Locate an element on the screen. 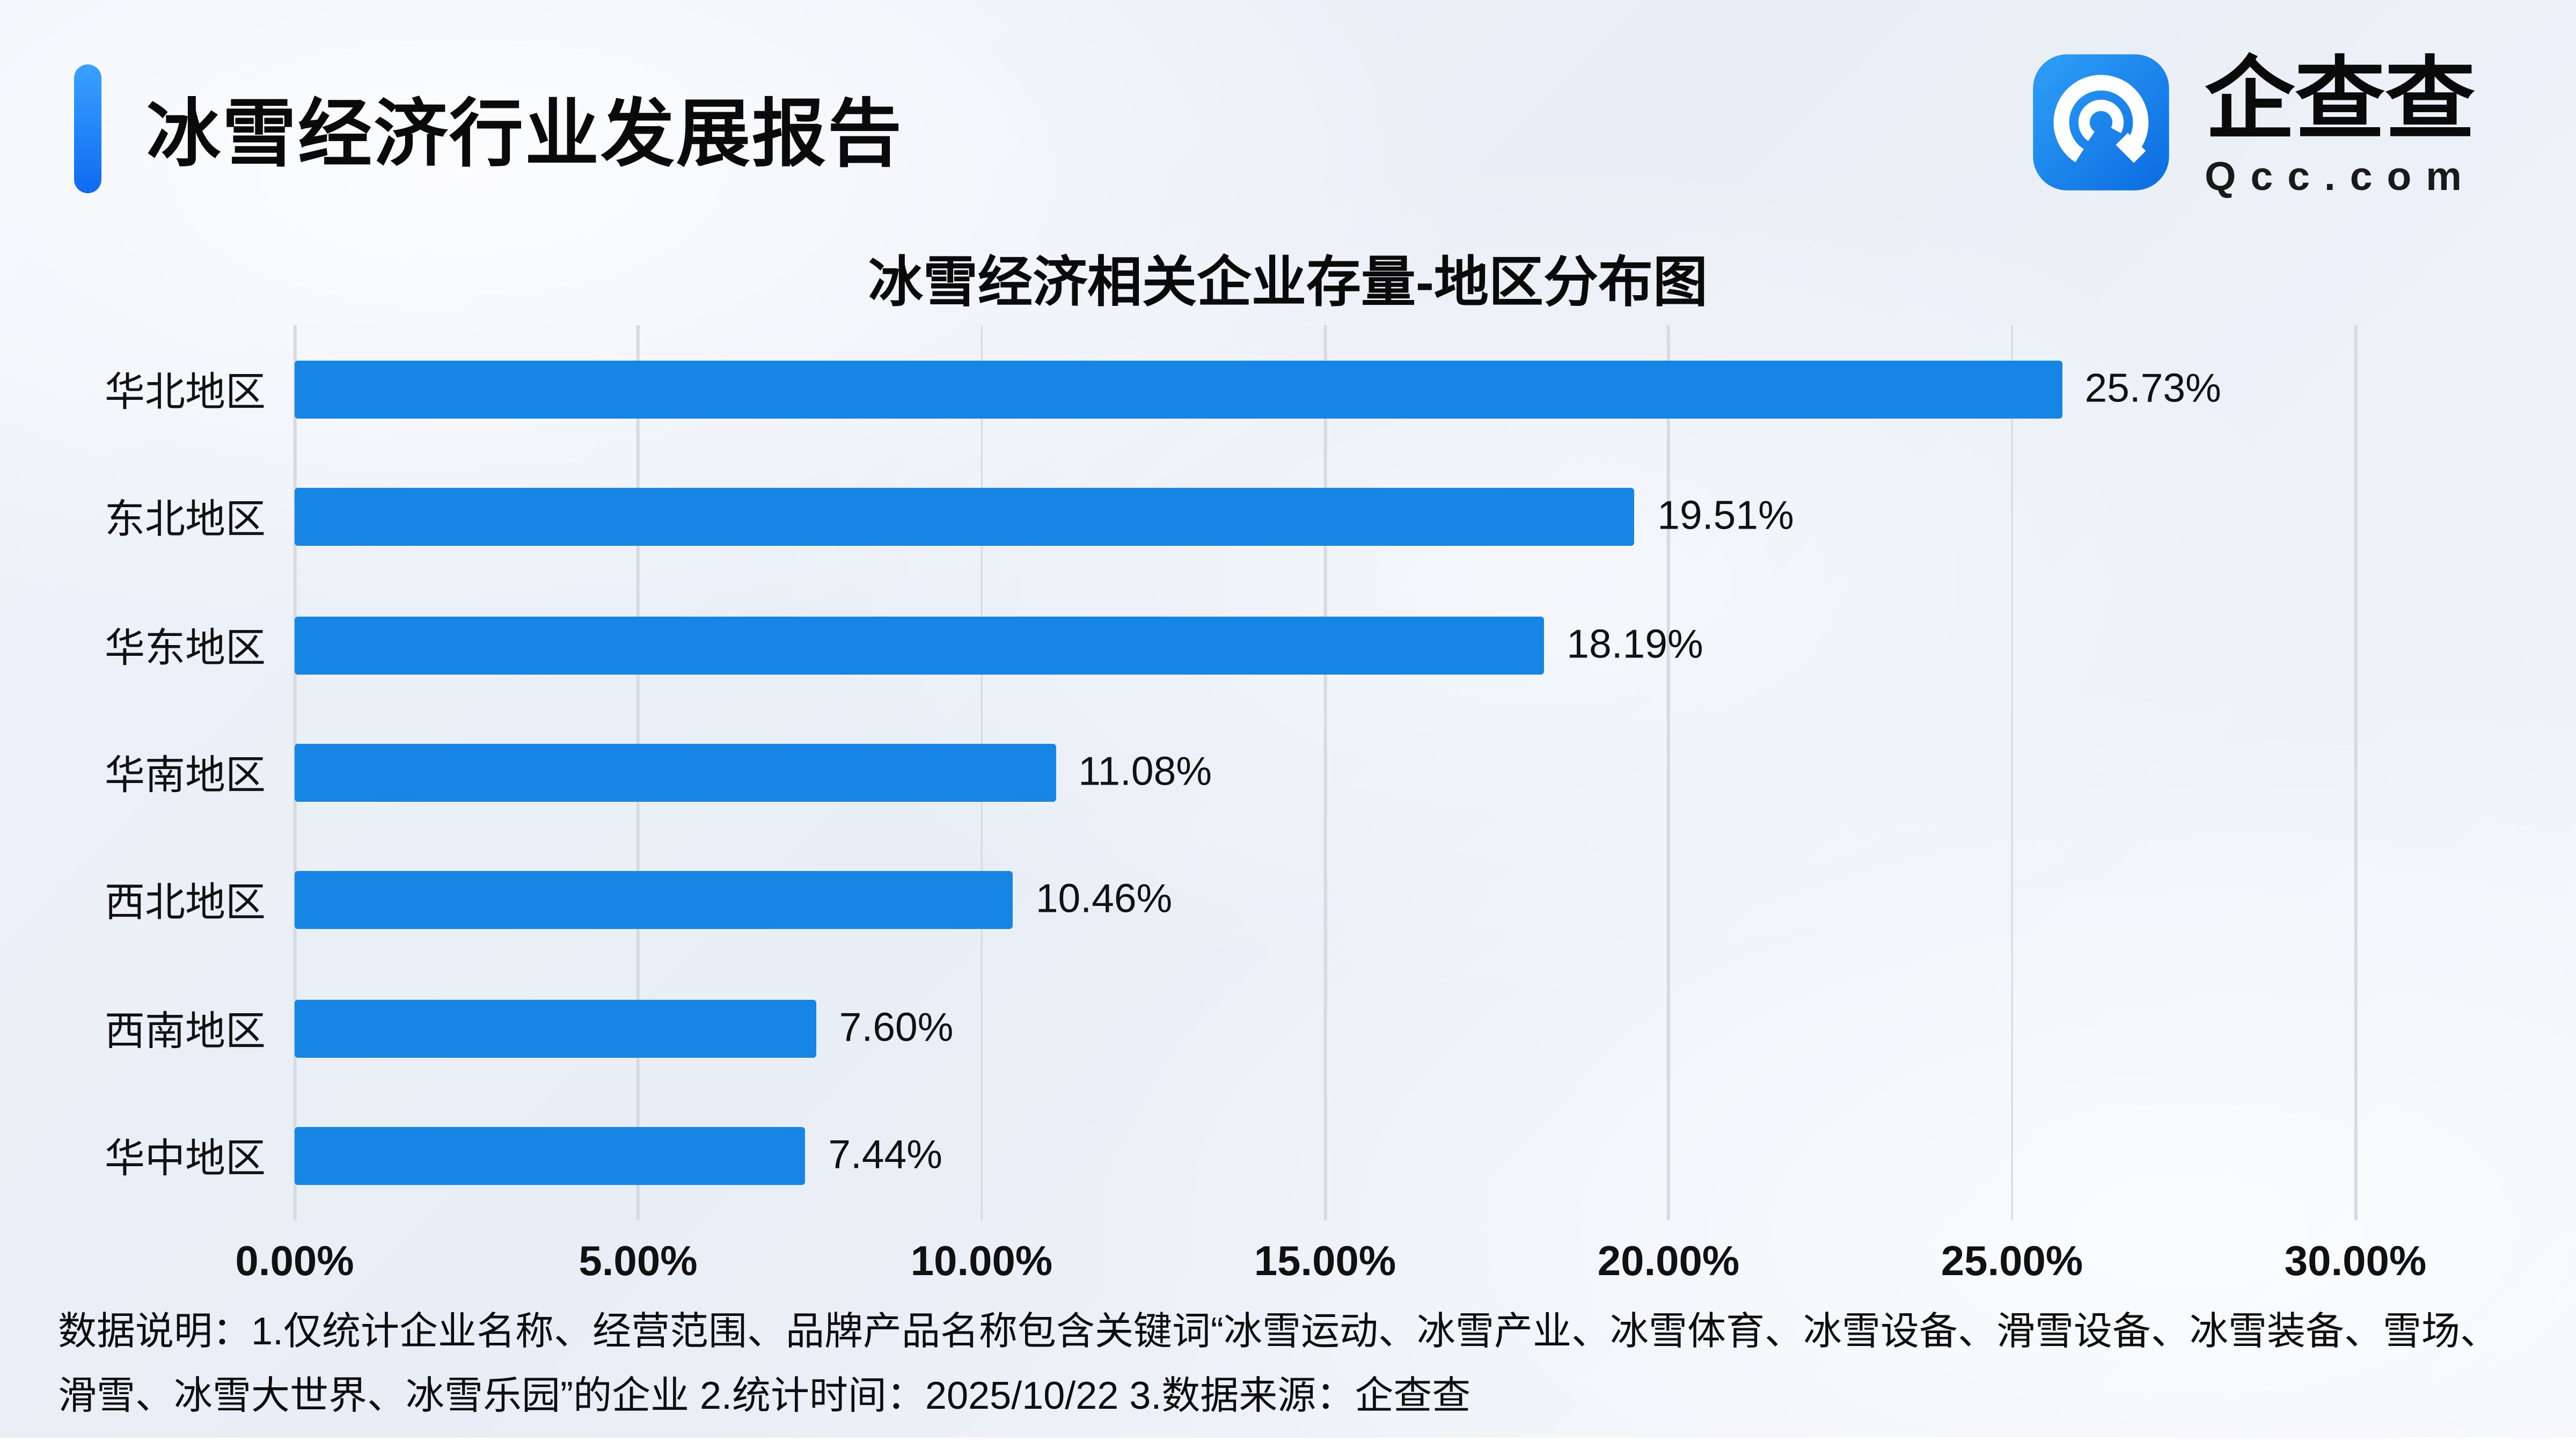  category-label: 华东地区 is located at coordinates (185, 648).